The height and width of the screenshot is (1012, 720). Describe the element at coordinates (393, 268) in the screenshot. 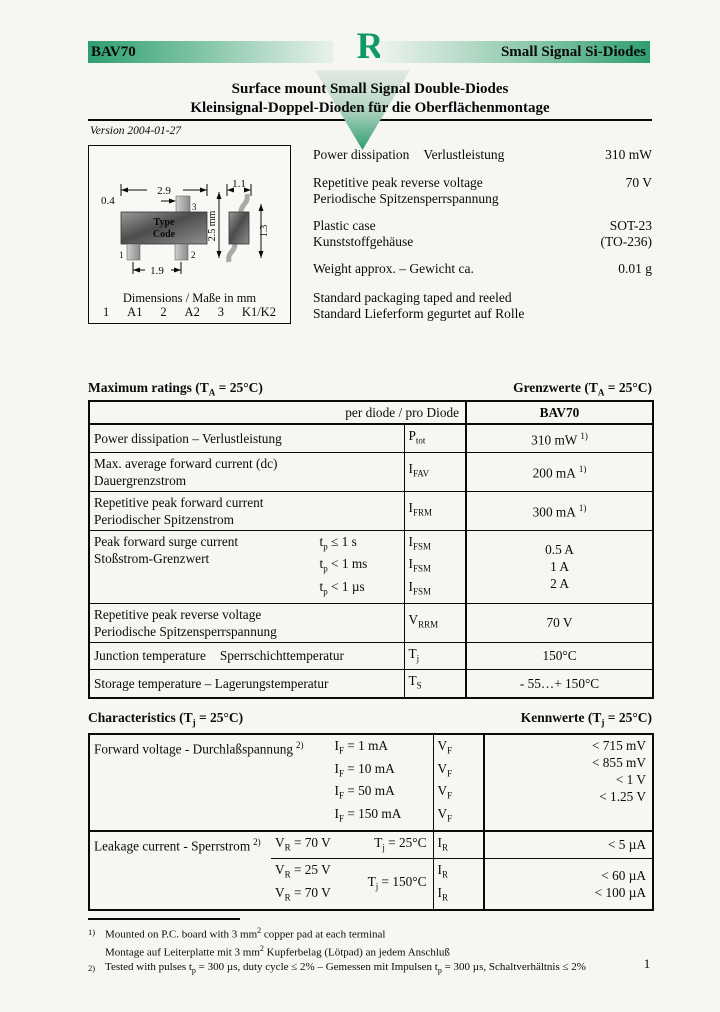

I see `spec-label: Weight approx. – Gewicht ca.` at that location.